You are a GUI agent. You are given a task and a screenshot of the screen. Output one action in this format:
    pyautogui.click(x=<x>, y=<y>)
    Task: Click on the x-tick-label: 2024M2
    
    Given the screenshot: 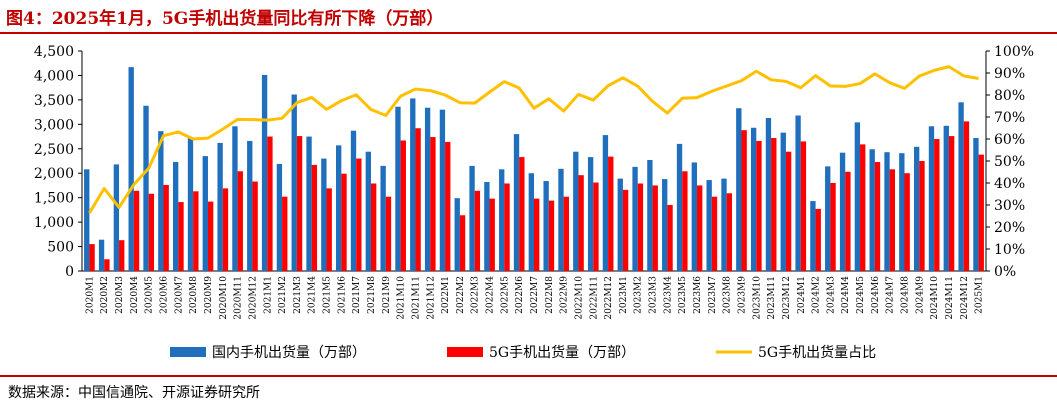 What is the action you would take?
    pyautogui.click(x=817, y=295)
    